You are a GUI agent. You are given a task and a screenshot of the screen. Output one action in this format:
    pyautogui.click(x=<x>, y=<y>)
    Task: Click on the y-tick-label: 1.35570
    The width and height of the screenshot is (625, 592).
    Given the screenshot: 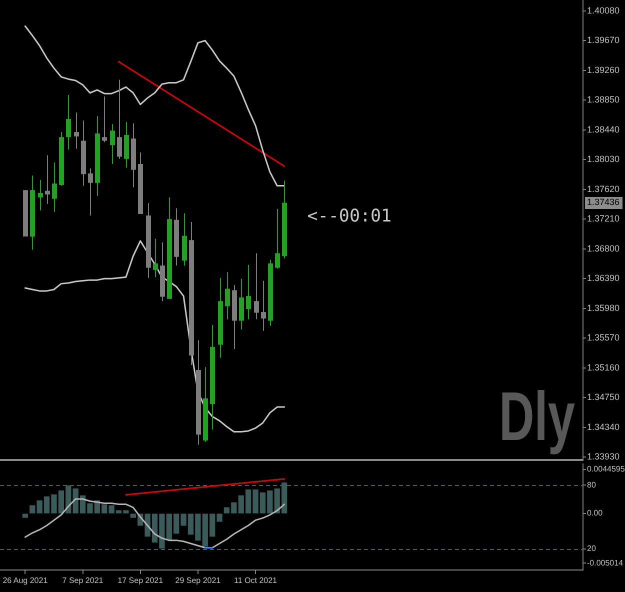 What is the action you would take?
    pyautogui.click(x=603, y=337)
    